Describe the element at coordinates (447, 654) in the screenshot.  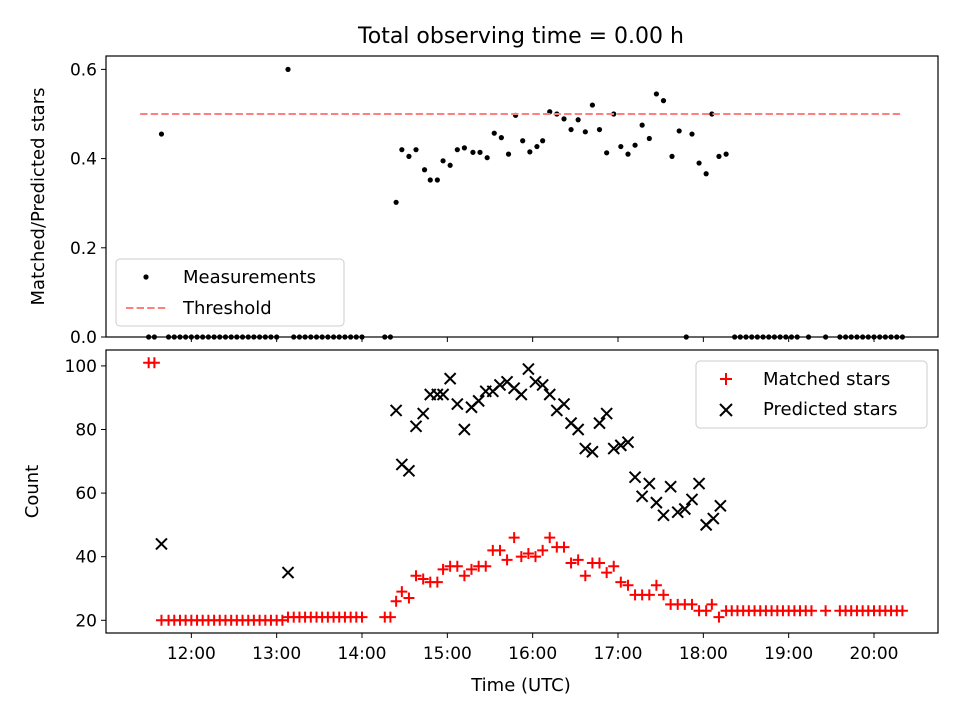
I see `x-tick-label: 15:00` at that location.